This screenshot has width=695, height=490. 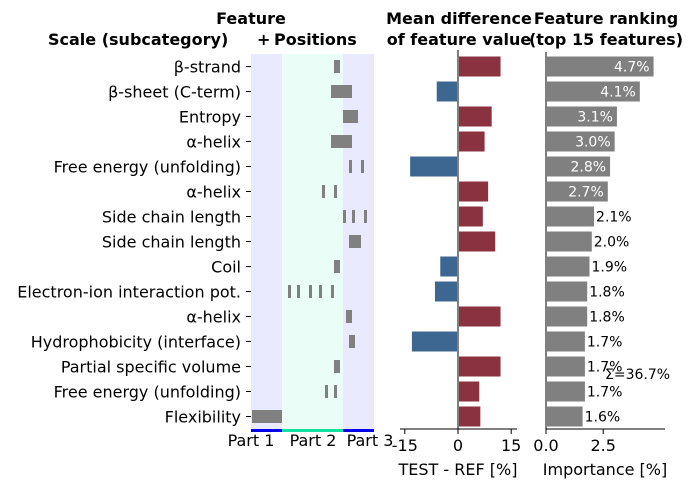 What do you see at coordinates (606, 39) in the screenshot?
I see `panel3-title-line2: (top 15 features)` at bounding box center [606, 39].